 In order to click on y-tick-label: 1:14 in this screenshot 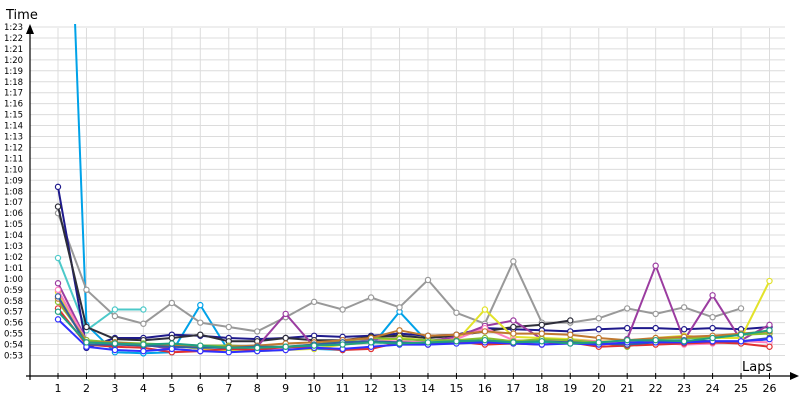, I will do `click(13, 127)`.